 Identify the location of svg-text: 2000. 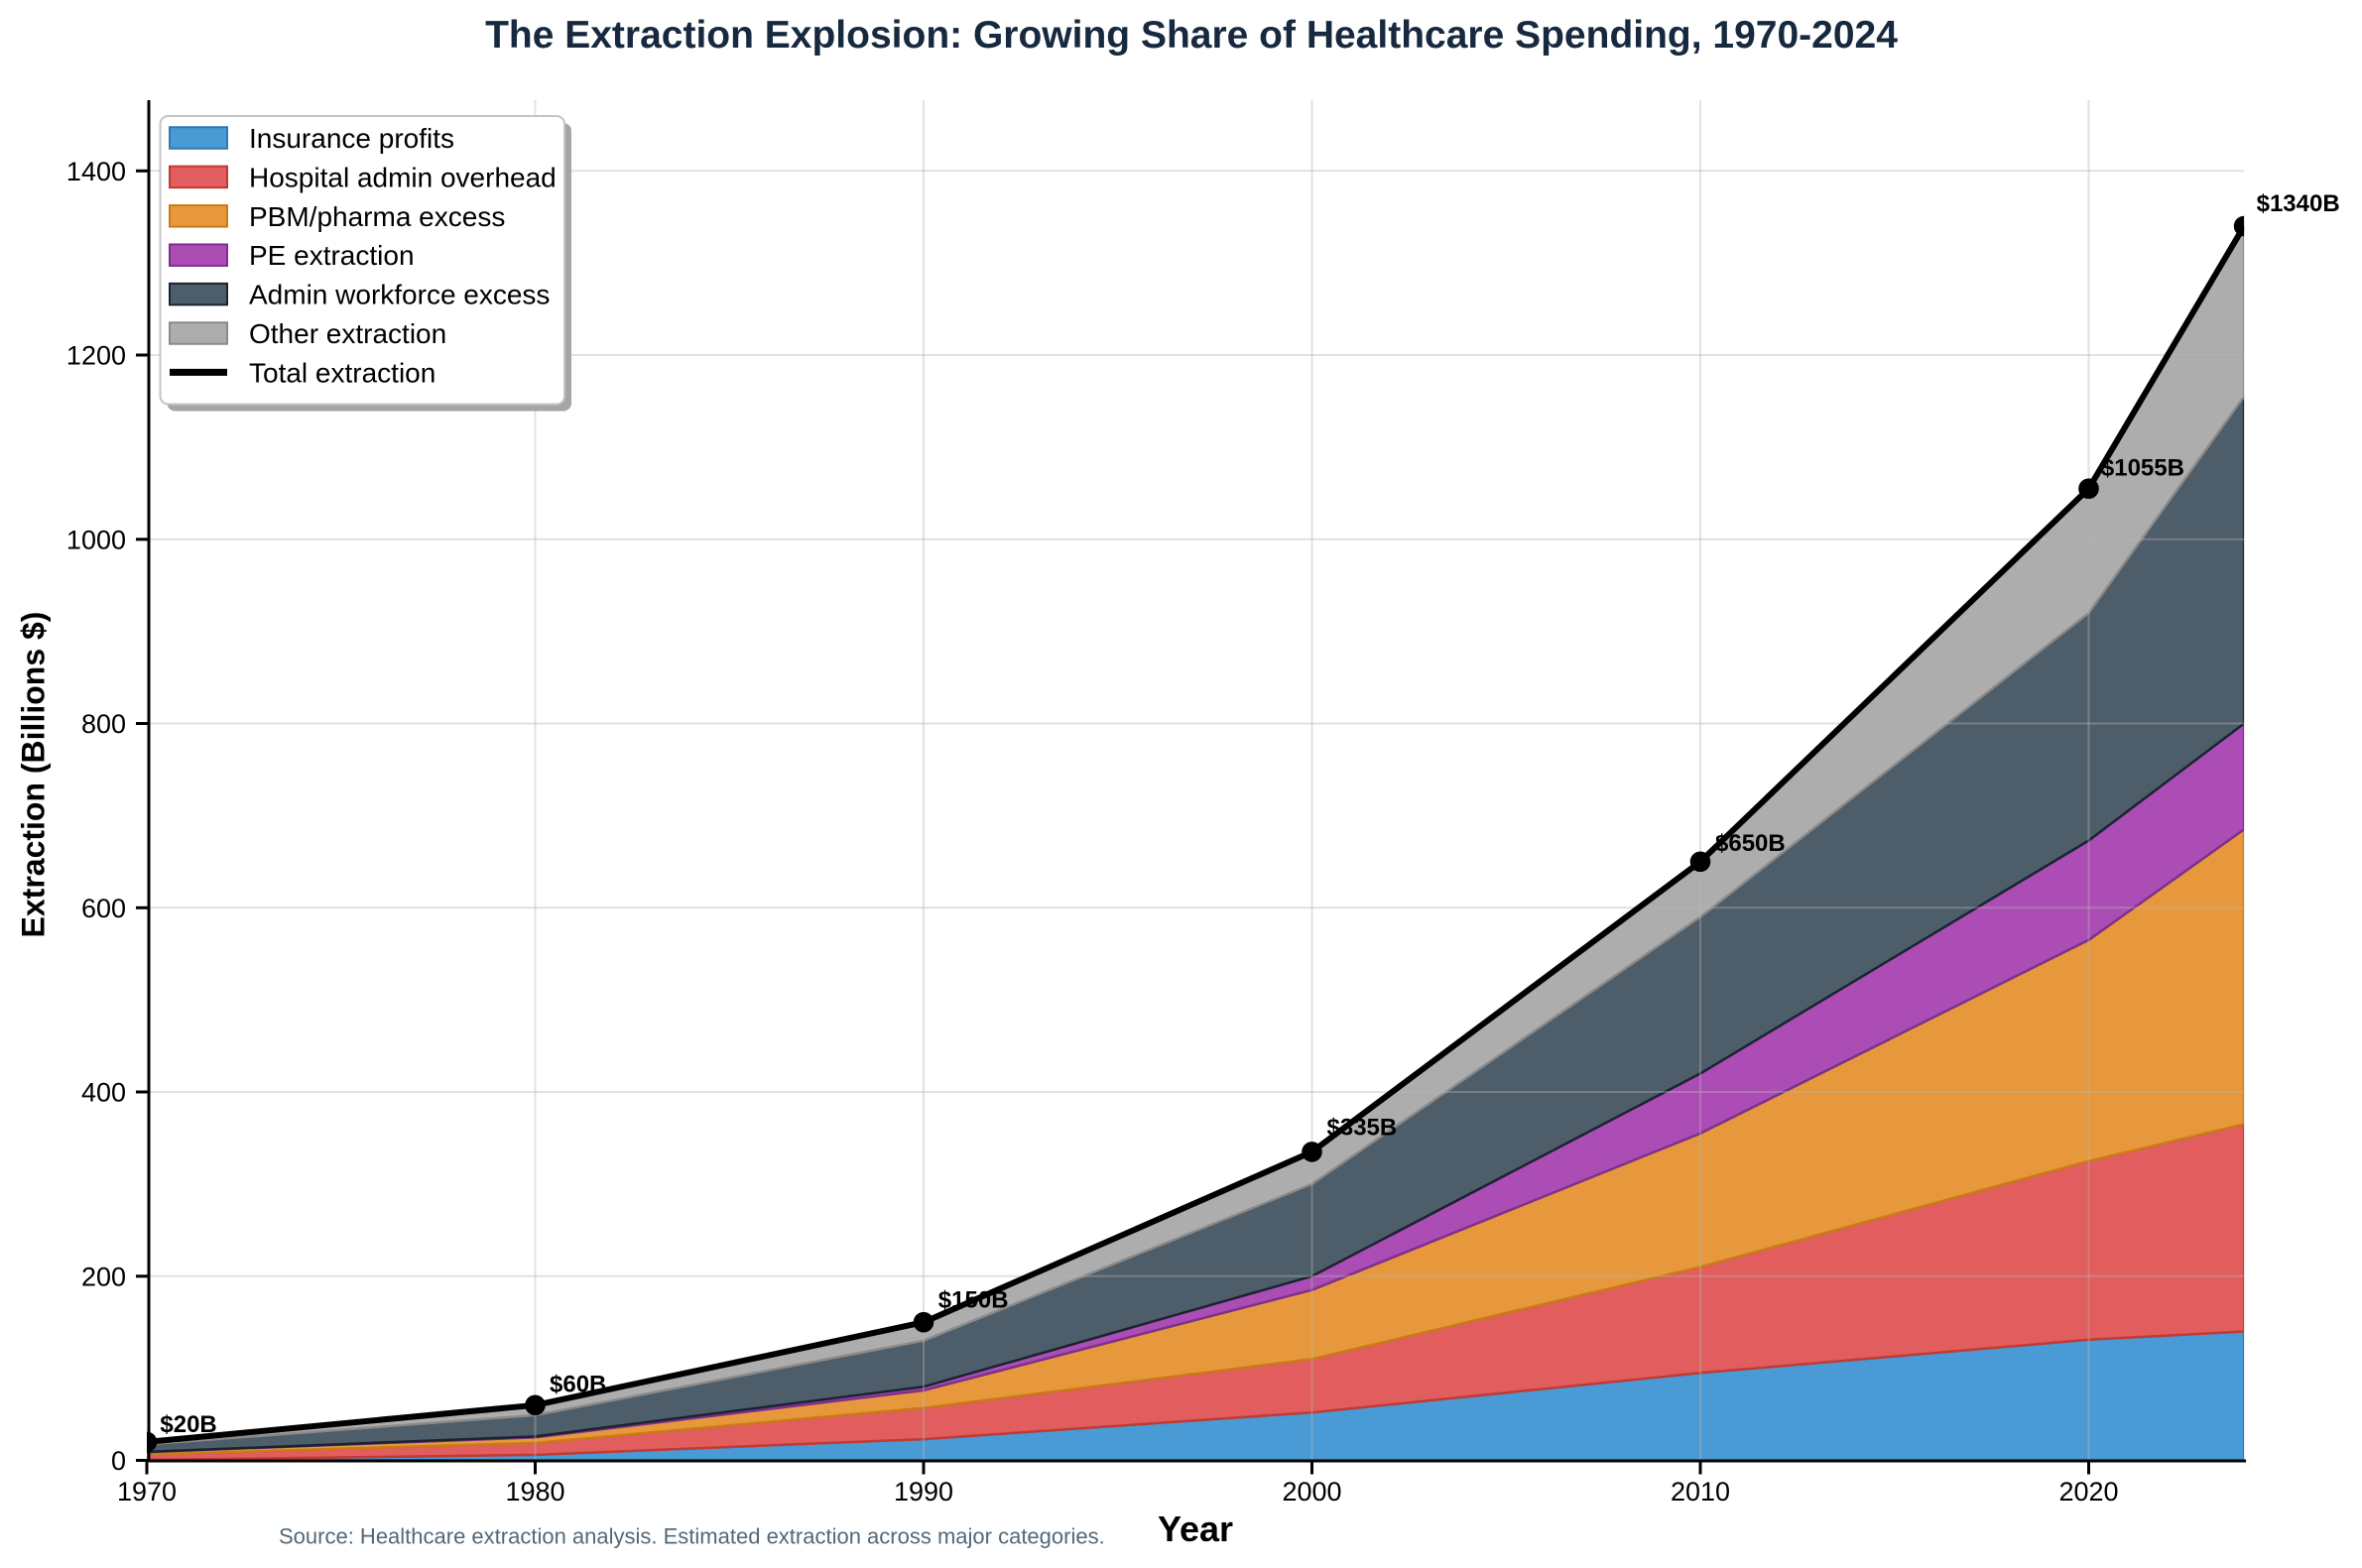
(1312, 1492).